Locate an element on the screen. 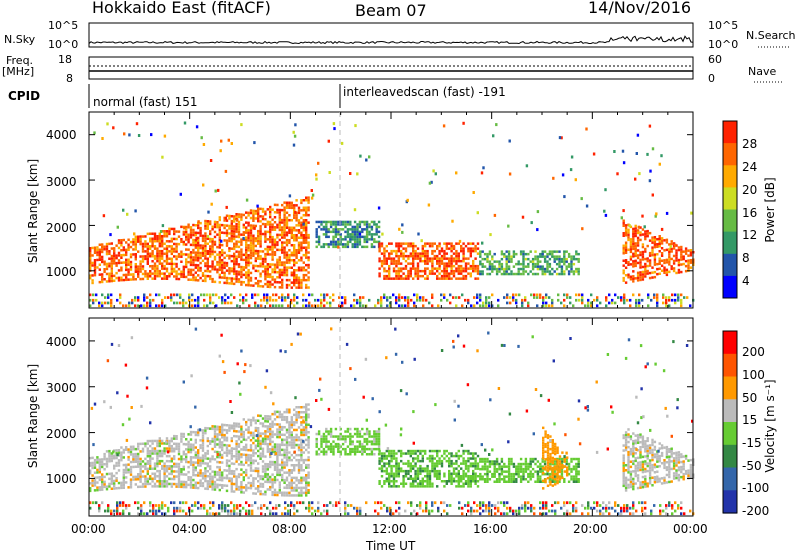  nsearch-tick-top: 10^5 is located at coordinates (723, 25).